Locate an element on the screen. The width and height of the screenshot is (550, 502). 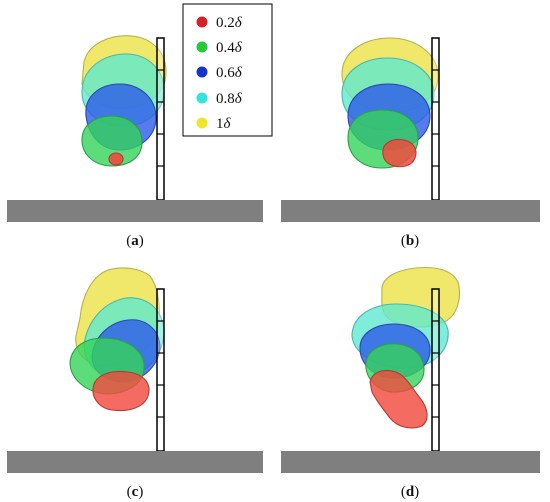
legend-label-10: 1δ is located at coordinates (224, 124).